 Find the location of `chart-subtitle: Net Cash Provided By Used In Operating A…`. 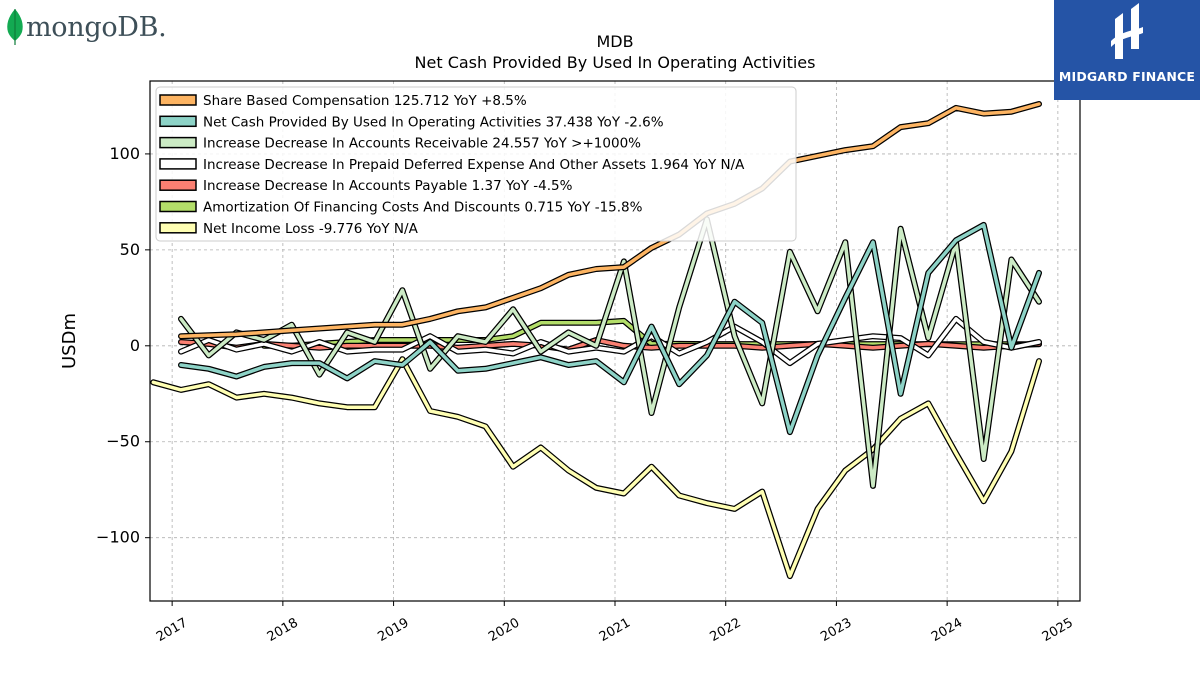

chart-subtitle: Net Cash Provided By Used In Operating A… is located at coordinates (615, 62).